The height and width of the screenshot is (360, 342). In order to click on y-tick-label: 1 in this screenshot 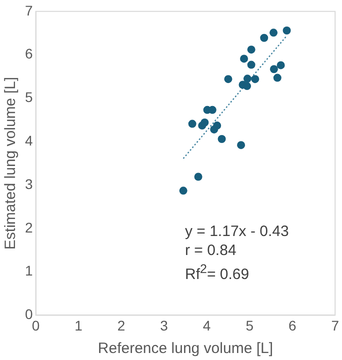, I will do `click(28, 270)`.